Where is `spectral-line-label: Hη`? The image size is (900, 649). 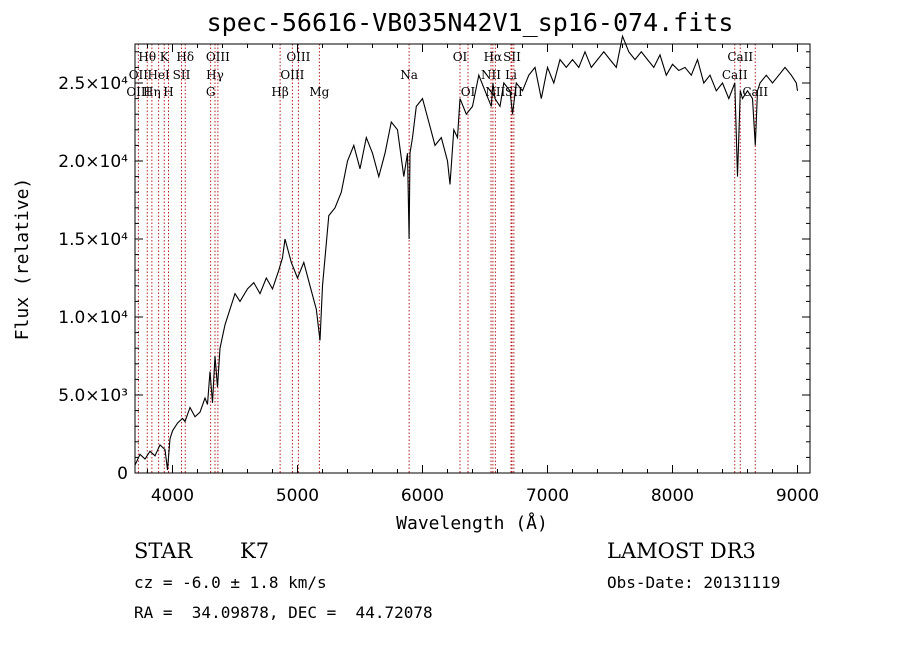
spectral-line-label: Hη is located at coordinates (152, 92).